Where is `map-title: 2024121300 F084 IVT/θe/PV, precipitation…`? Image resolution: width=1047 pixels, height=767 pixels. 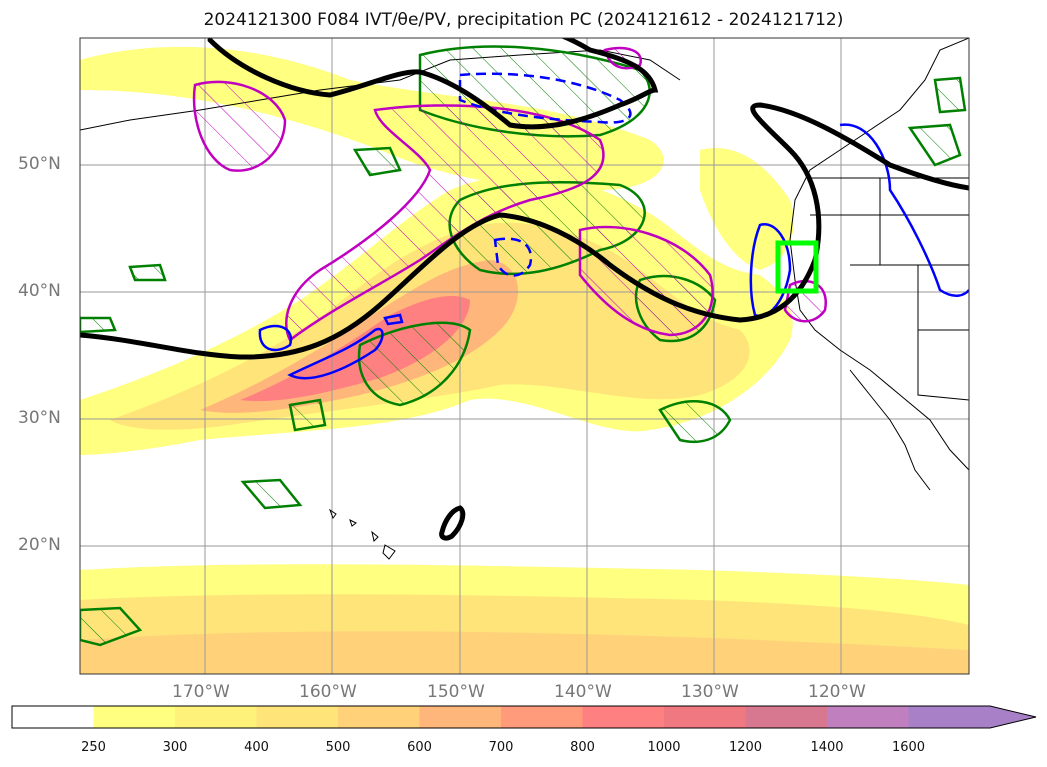 map-title: 2024121300 F084 IVT/θe/PV, precipitation… is located at coordinates (523, 20).